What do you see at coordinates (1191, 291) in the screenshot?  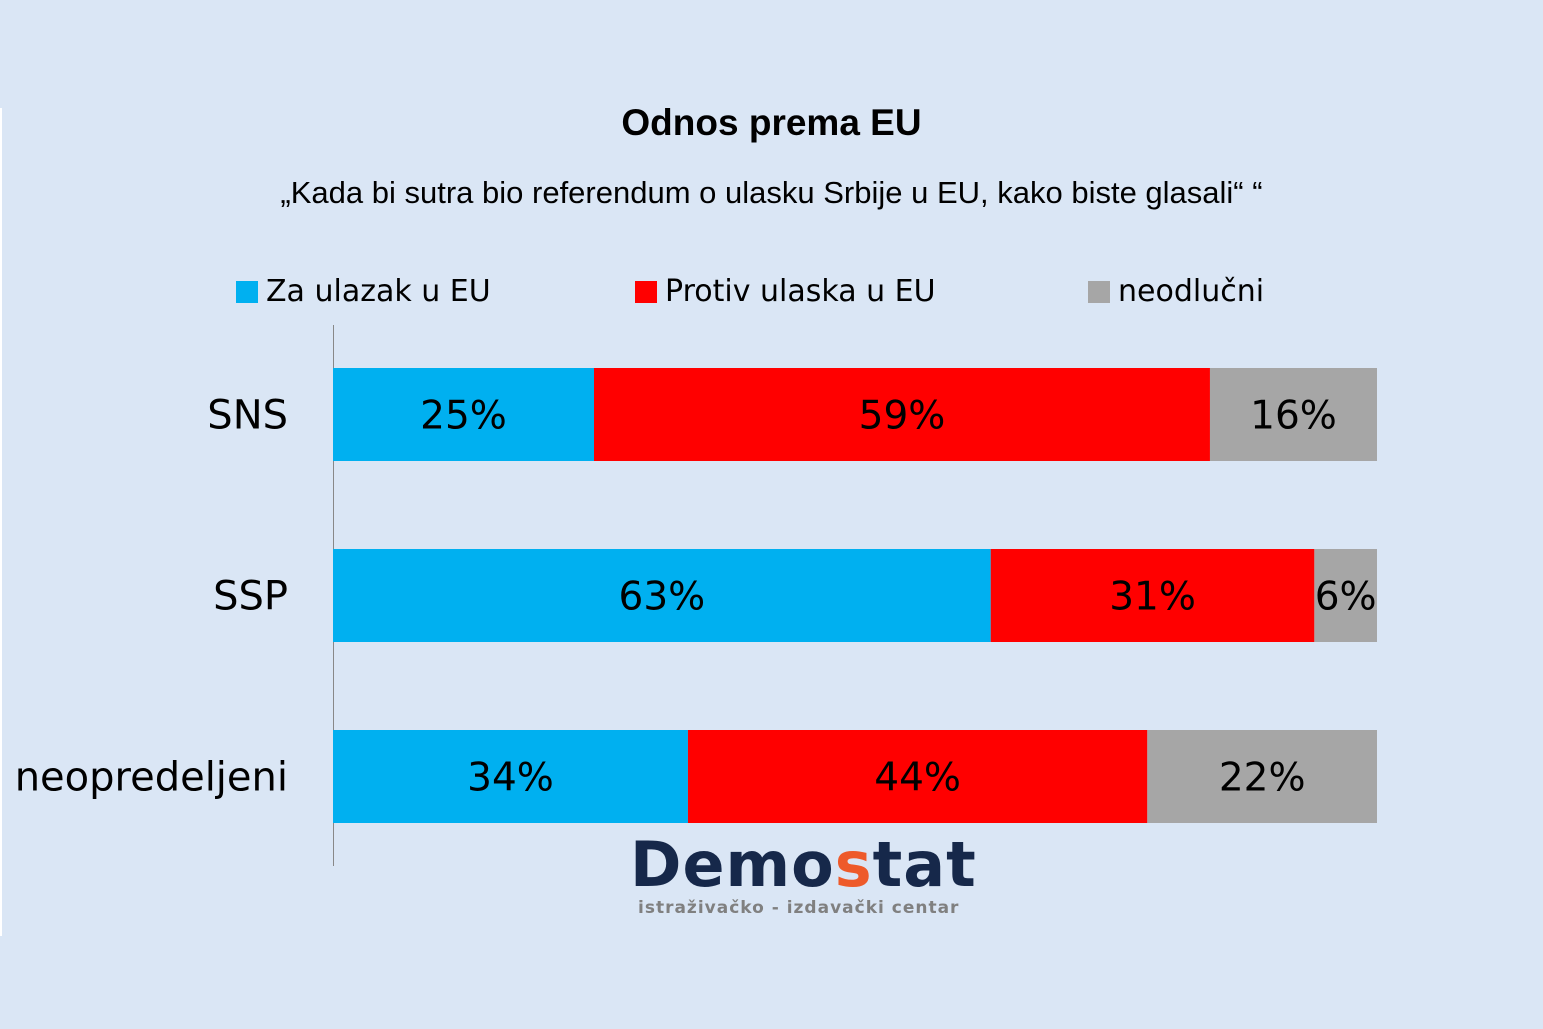 I see `legend-label: neodlučni` at bounding box center [1191, 291].